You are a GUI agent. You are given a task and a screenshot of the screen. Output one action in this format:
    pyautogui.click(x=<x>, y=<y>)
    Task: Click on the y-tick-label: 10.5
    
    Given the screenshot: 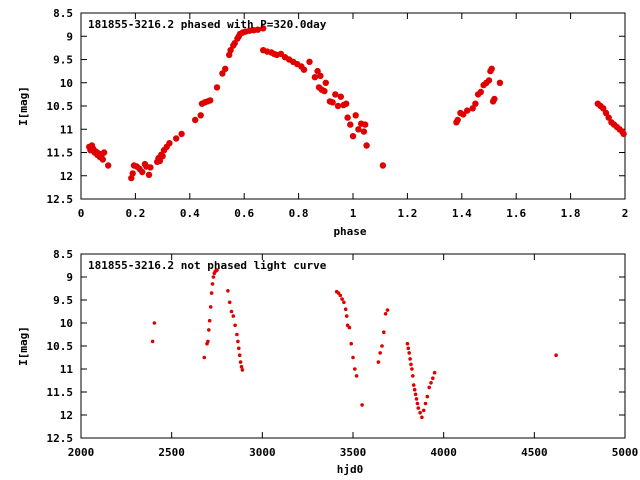 What is the action you would take?
    pyautogui.click(x=60, y=106)
    